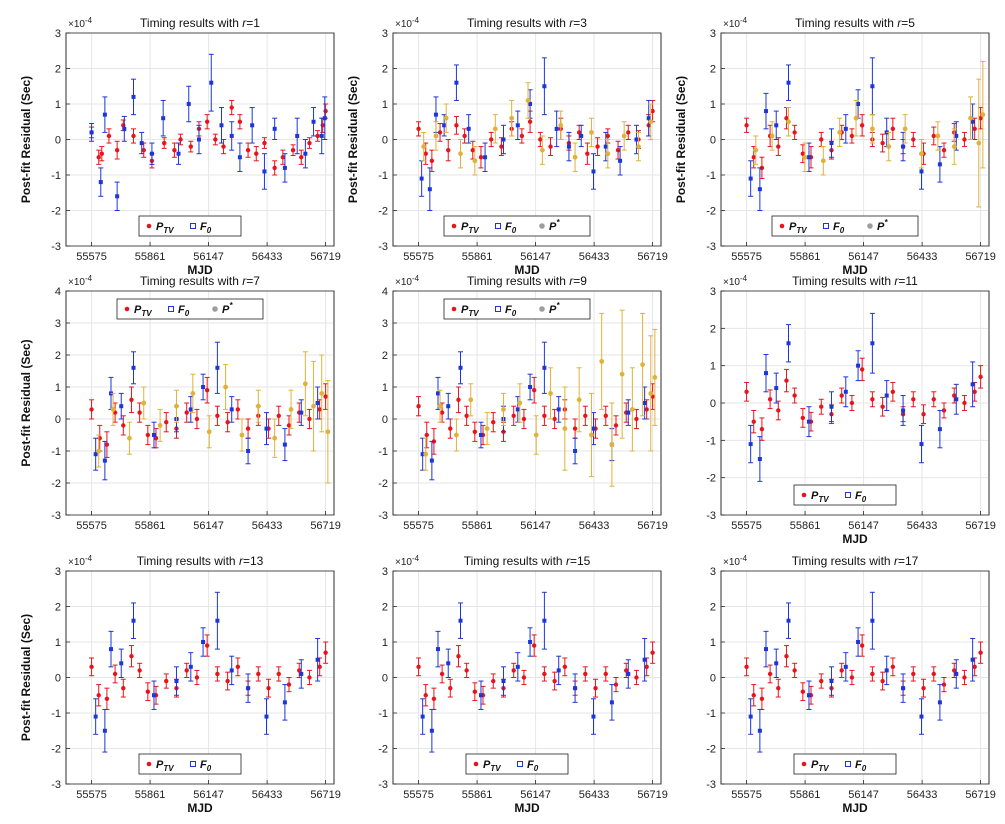 The height and width of the screenshot is (824, 1005). What do you see at coordinates (801, 230) in the screenshot?
I see `legend-subscript: TV` at bounding box center [801, 230].